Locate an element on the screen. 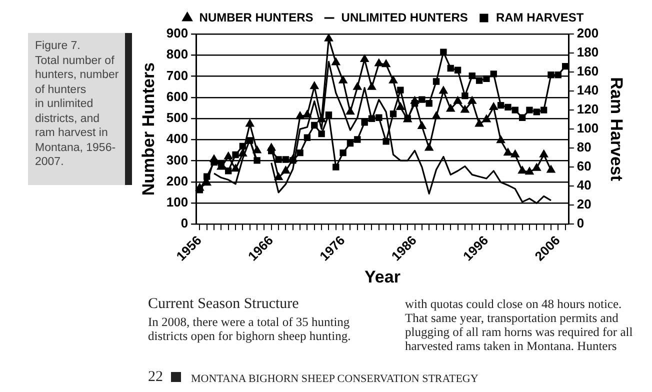  y2-tick-label: 180 is located at coordinates (587, 52).